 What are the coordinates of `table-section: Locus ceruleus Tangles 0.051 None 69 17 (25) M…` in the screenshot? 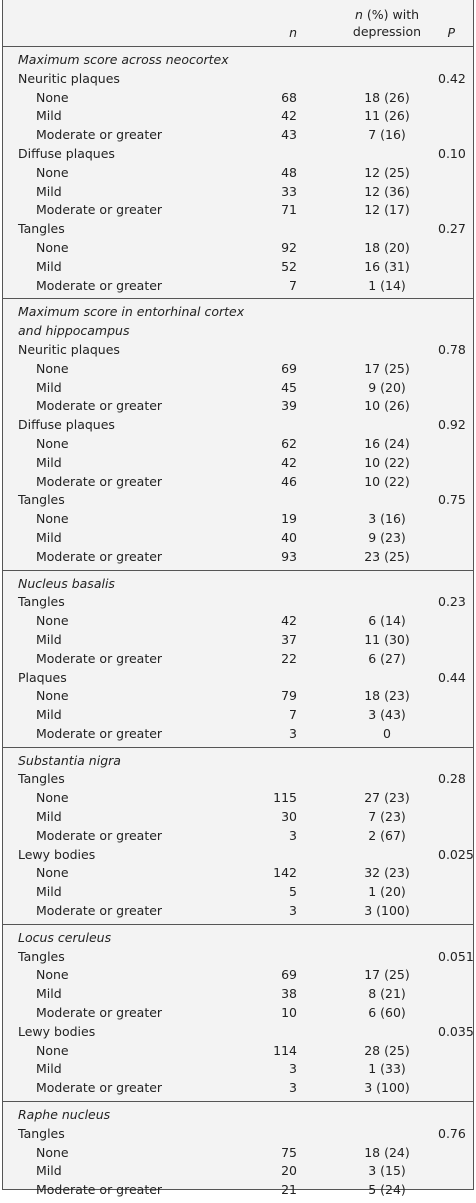 It's located at (238, 1014).